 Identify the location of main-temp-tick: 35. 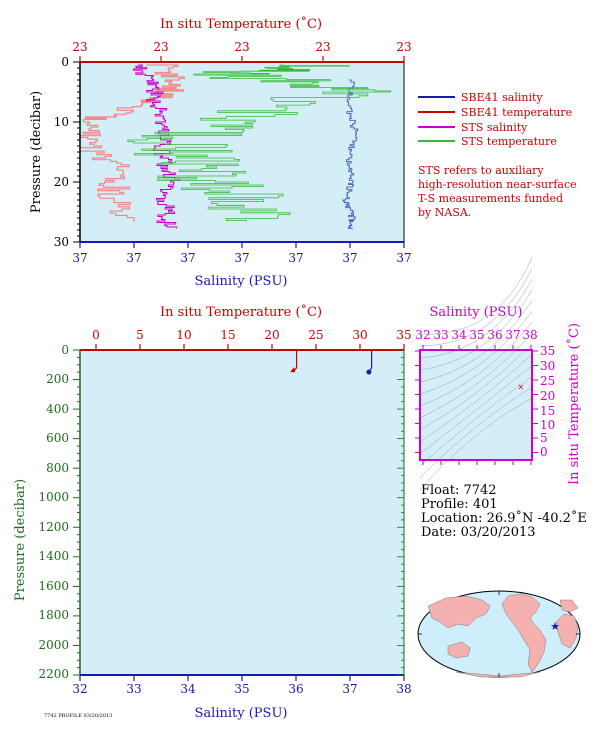
(403, 335).